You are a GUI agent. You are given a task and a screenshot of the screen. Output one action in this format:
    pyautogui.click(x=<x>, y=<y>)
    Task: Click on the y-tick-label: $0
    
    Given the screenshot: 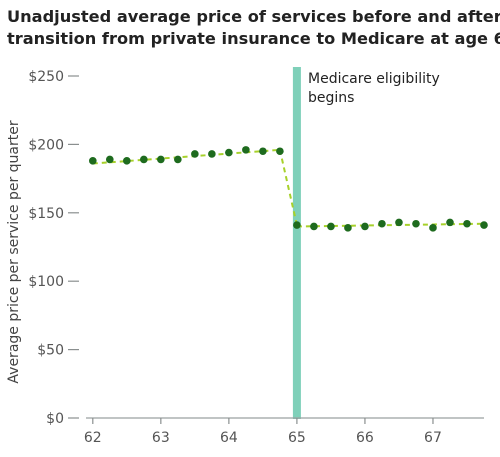 What is the action you would take?
    pyautogui.click(x=55, y=419)
    